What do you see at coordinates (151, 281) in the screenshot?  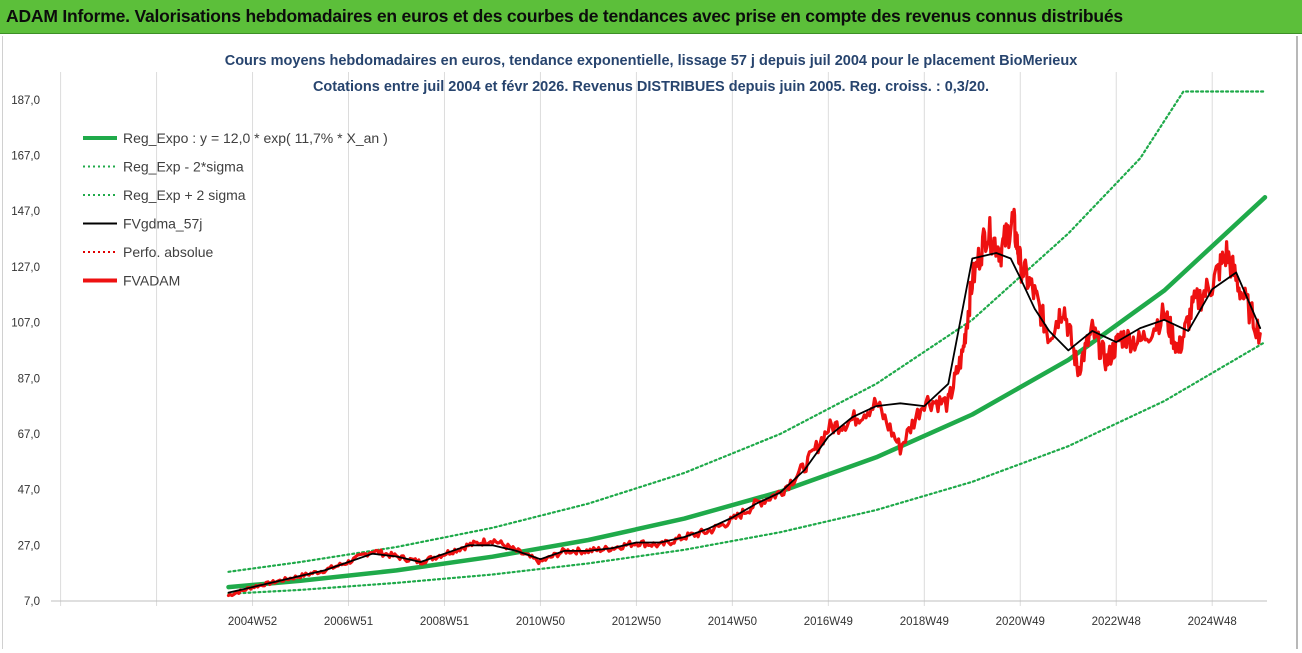 I see `legend-label-5: FVADAM` at bounding box center [151, 281].